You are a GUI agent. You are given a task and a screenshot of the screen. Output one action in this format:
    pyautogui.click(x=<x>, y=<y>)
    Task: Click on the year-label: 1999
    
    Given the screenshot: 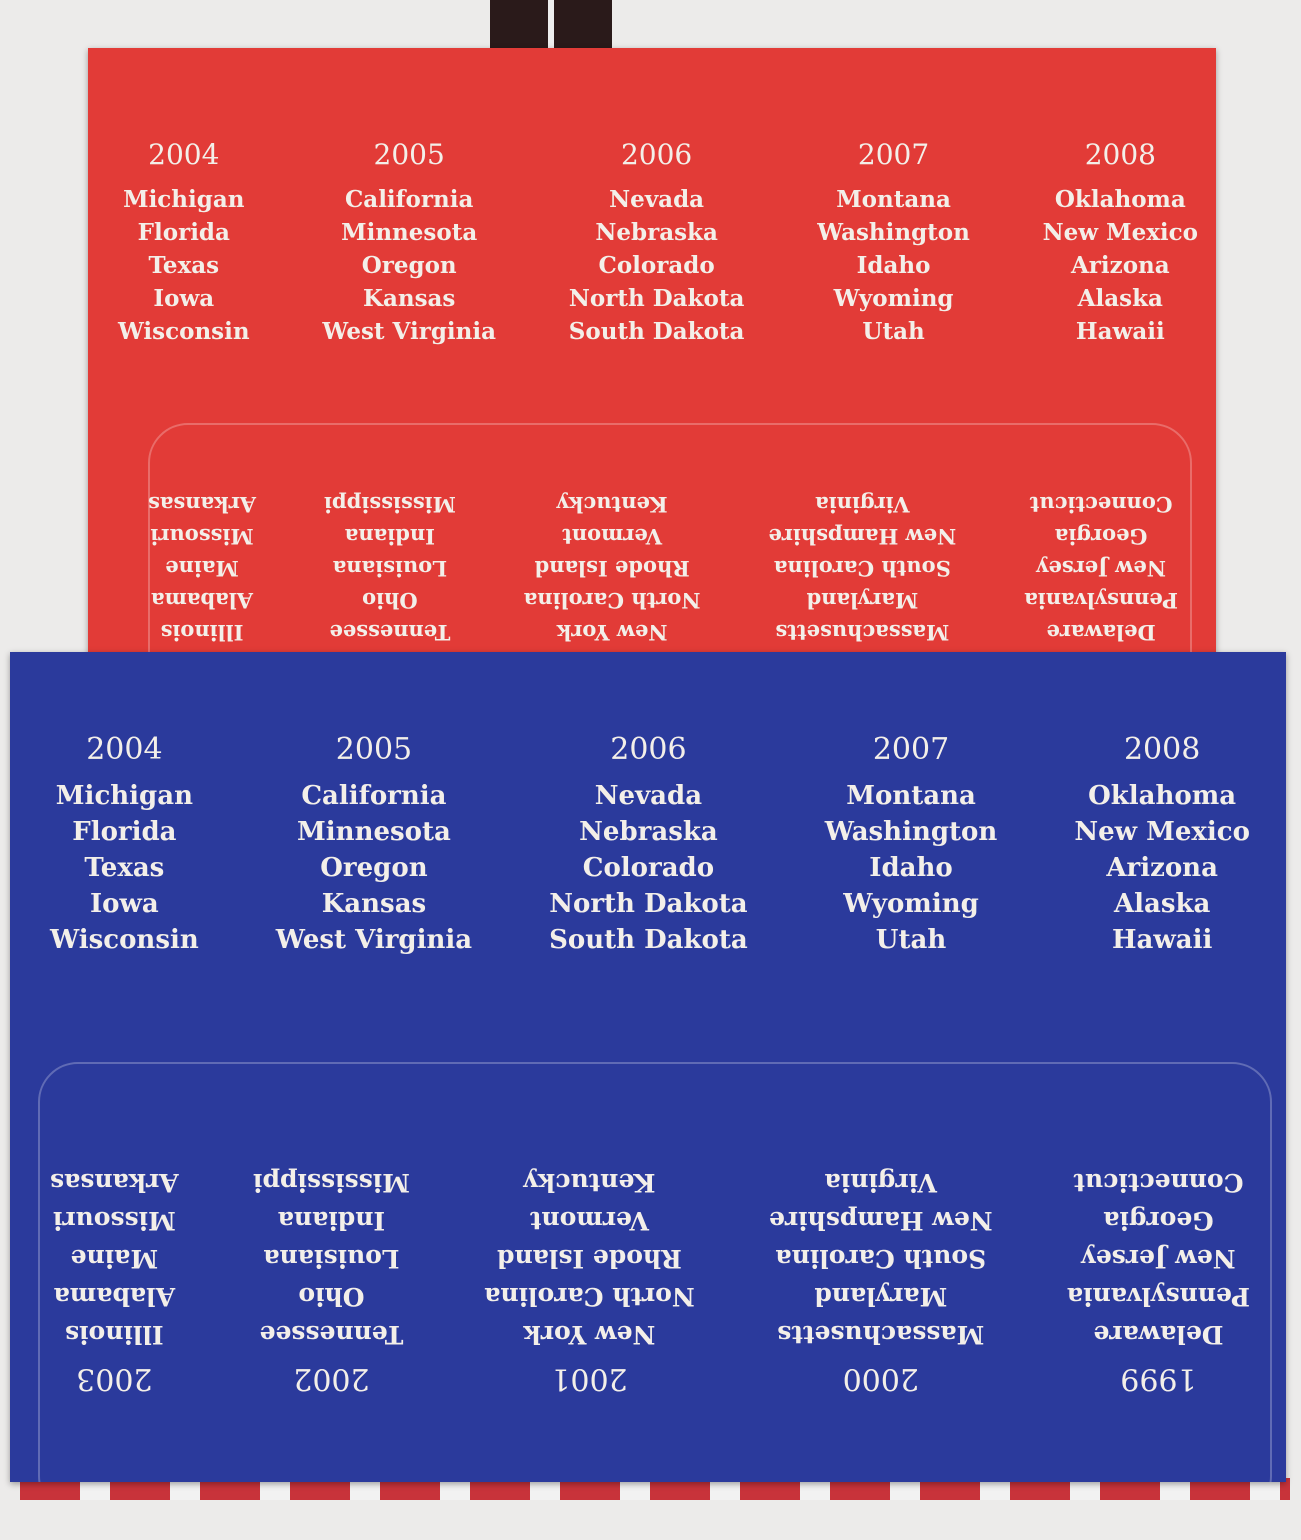 What is the action you would take?
    pyautogui.click(x=1158, y=1378)
    